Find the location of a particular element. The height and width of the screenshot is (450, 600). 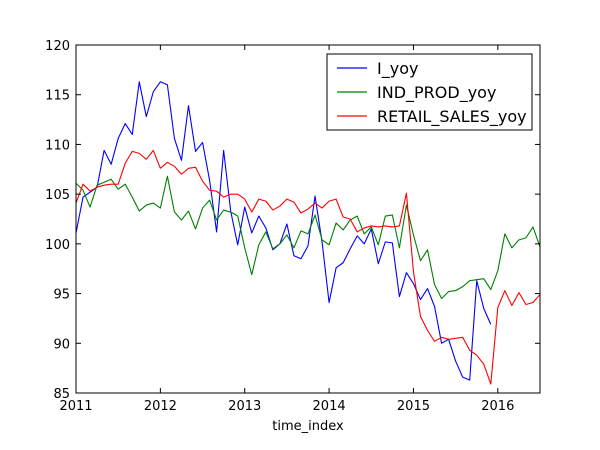

y-tick-label: 100 is located at coordinates (57, 245).